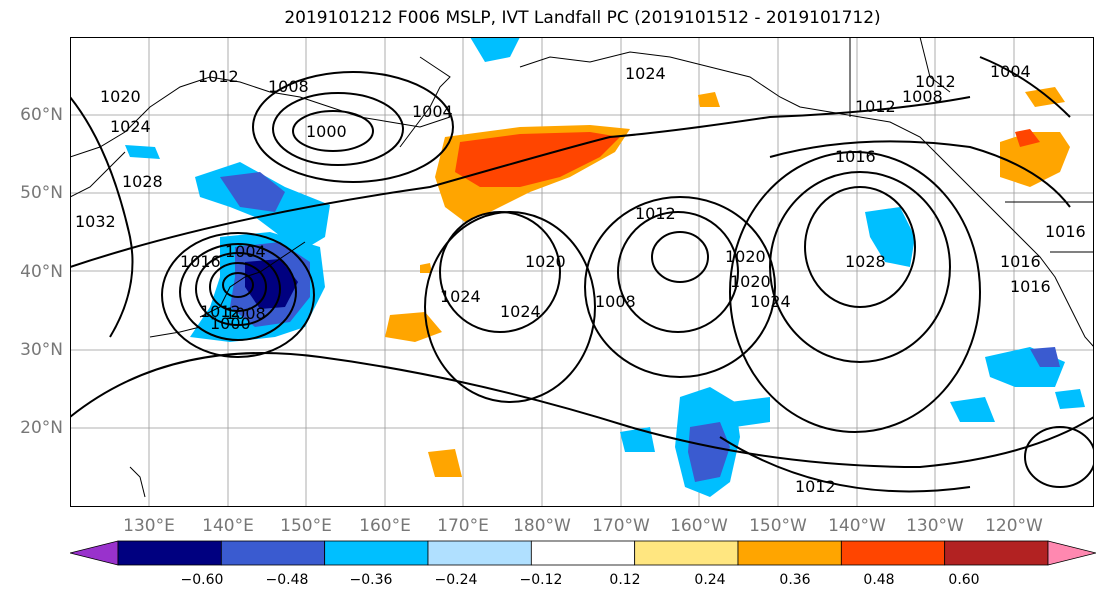 The image size is (1105, 601). I want to click on isobar-label: 1032, so click(95, 221).